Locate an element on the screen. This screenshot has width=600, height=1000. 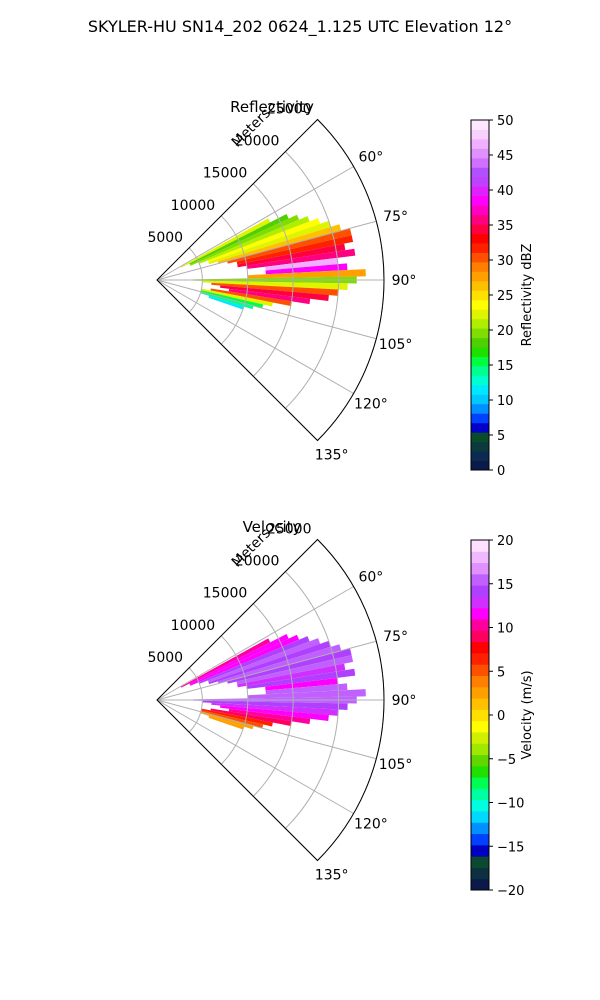
range-tick-label: 15000 is located at coordinates (225, 174).